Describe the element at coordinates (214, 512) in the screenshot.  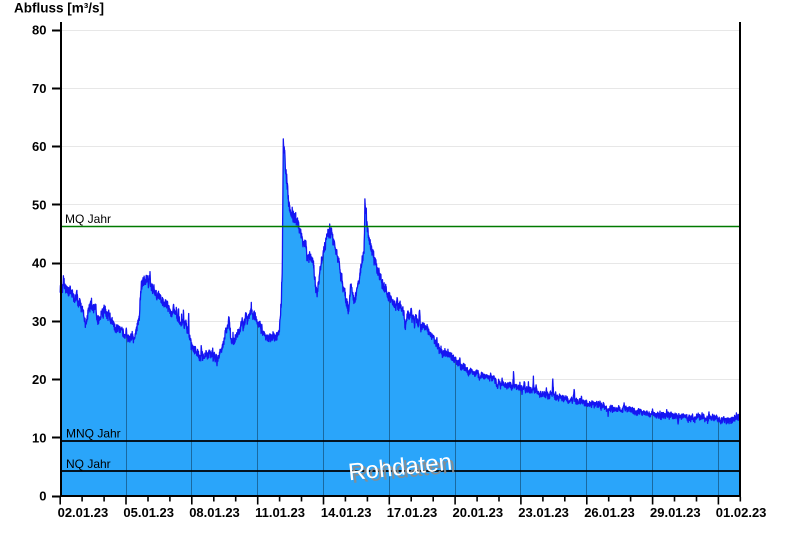
I see `svg-text: 08.01.23` at that location.